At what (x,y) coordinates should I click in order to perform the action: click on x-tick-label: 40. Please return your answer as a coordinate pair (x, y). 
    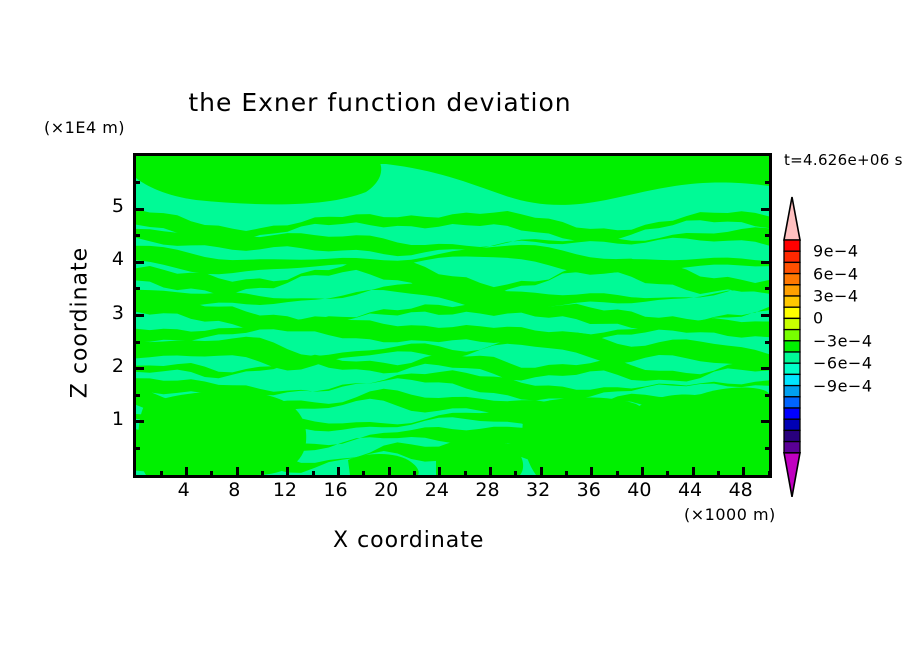
    Looking at the image, I should click on (639, 490).